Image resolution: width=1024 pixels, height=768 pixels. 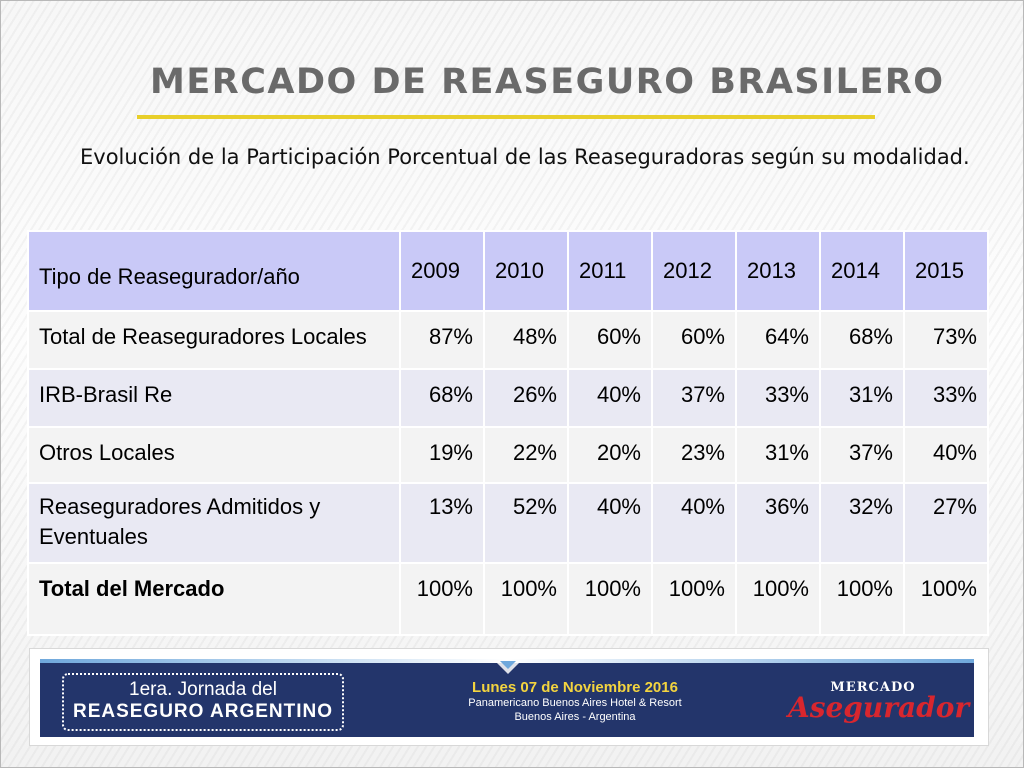 I want to click on table-cell: 52%, so click(x=526, y=523).